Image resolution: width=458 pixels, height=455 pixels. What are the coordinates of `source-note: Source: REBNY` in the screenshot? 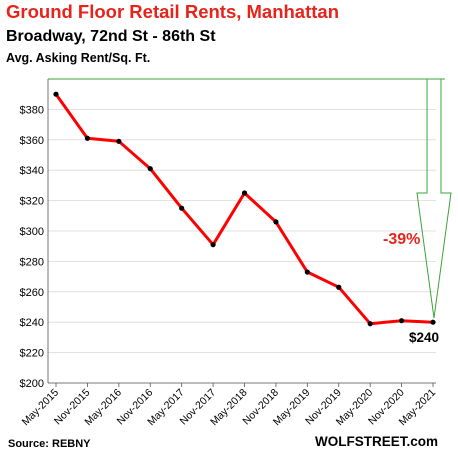 It's located at (49, 444).